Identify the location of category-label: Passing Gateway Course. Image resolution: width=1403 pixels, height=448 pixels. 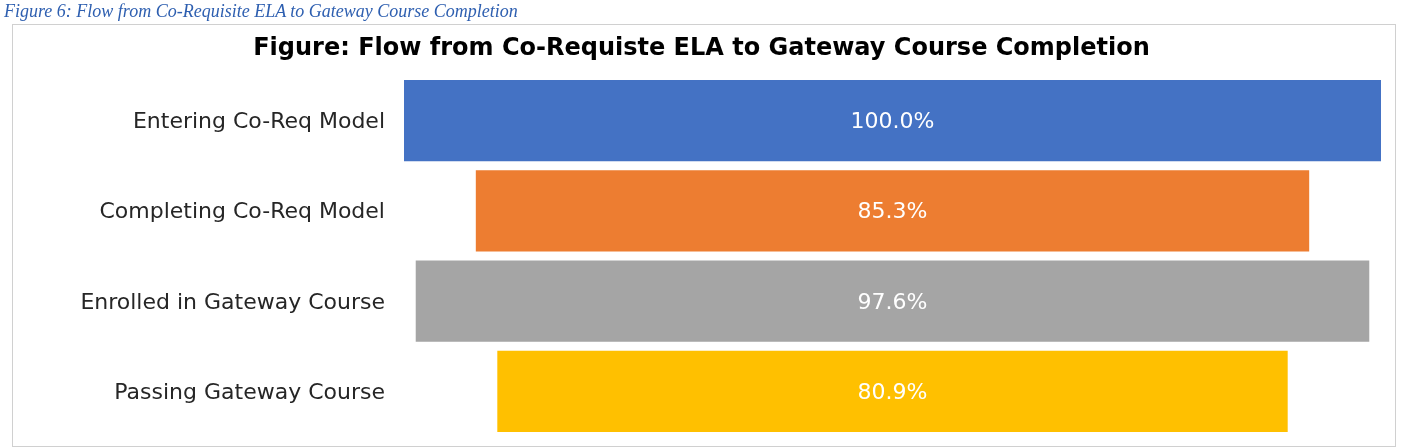
(249, 391).